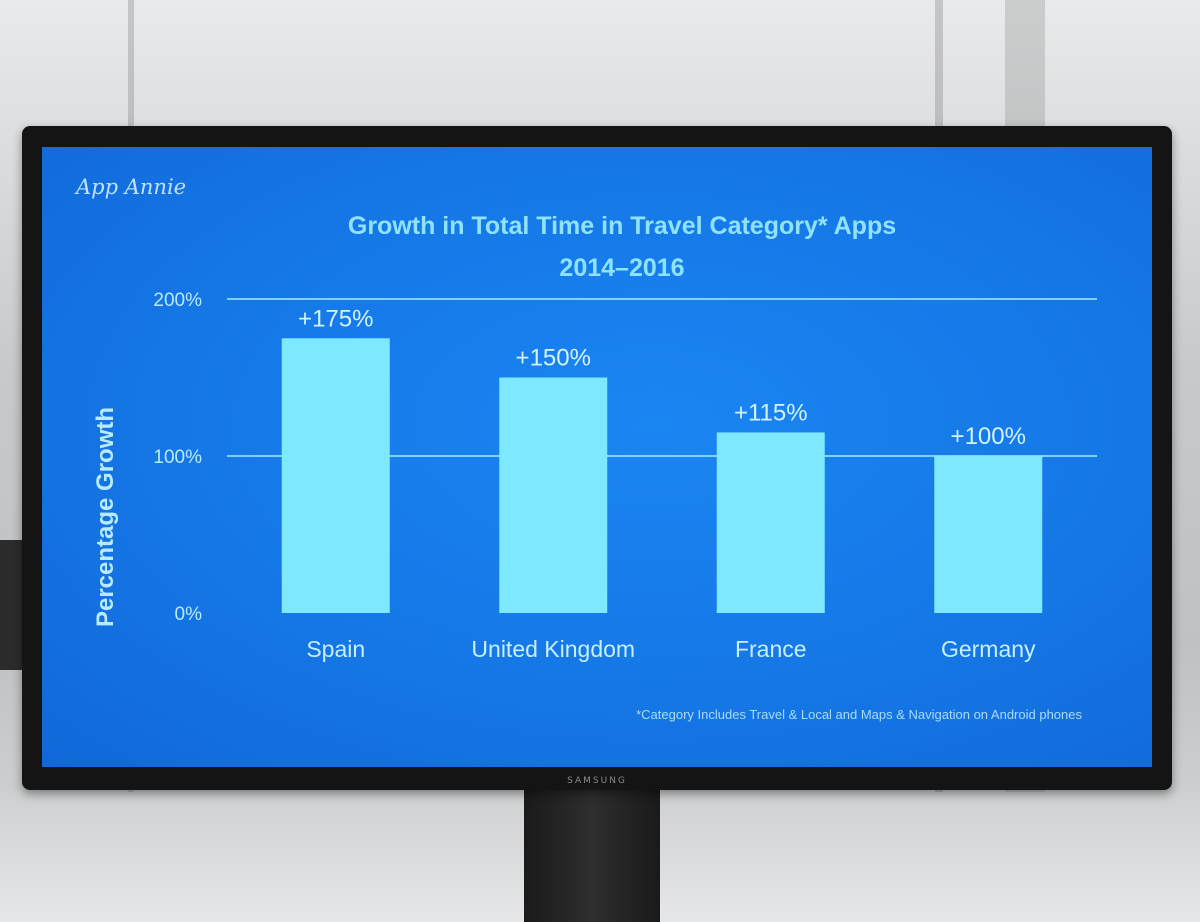  I want to click on category-label: United Kingdom, so click(553, 649).